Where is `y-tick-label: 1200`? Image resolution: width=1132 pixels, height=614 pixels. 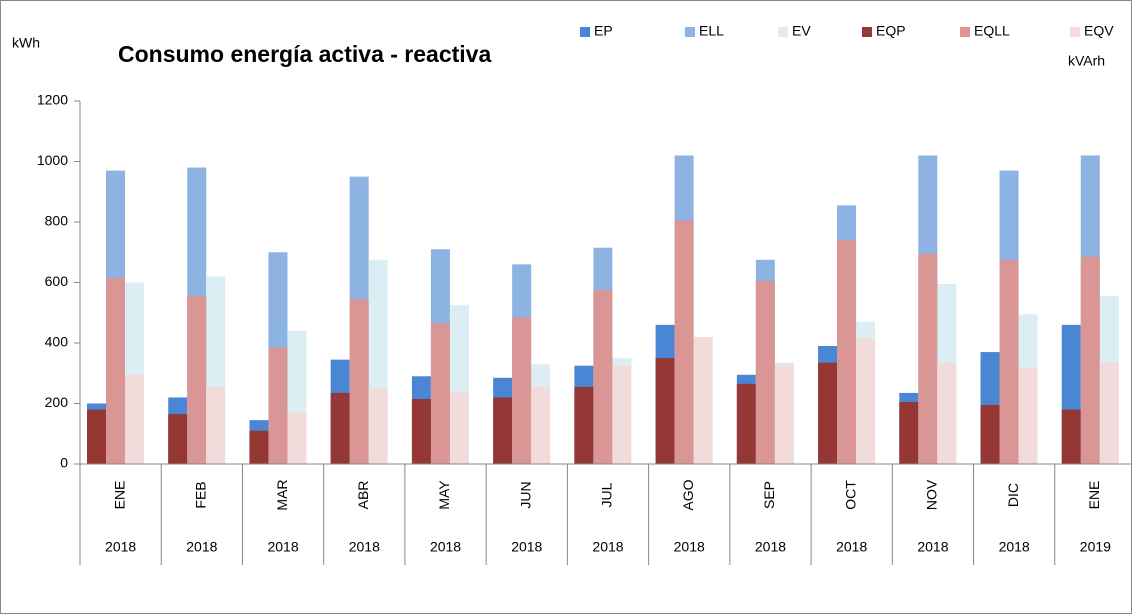 y-tick-label: 1200 is located at coordinates (52, 100).